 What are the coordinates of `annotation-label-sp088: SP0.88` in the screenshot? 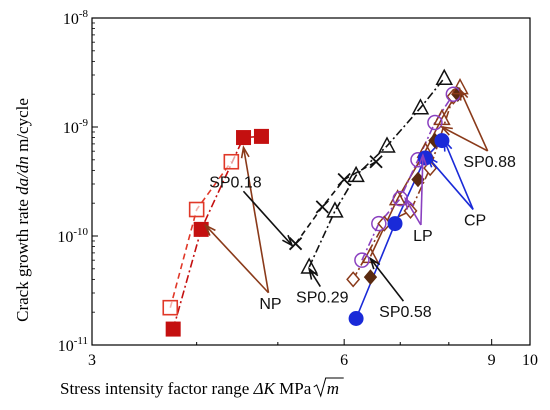 It's located at (489, 162).